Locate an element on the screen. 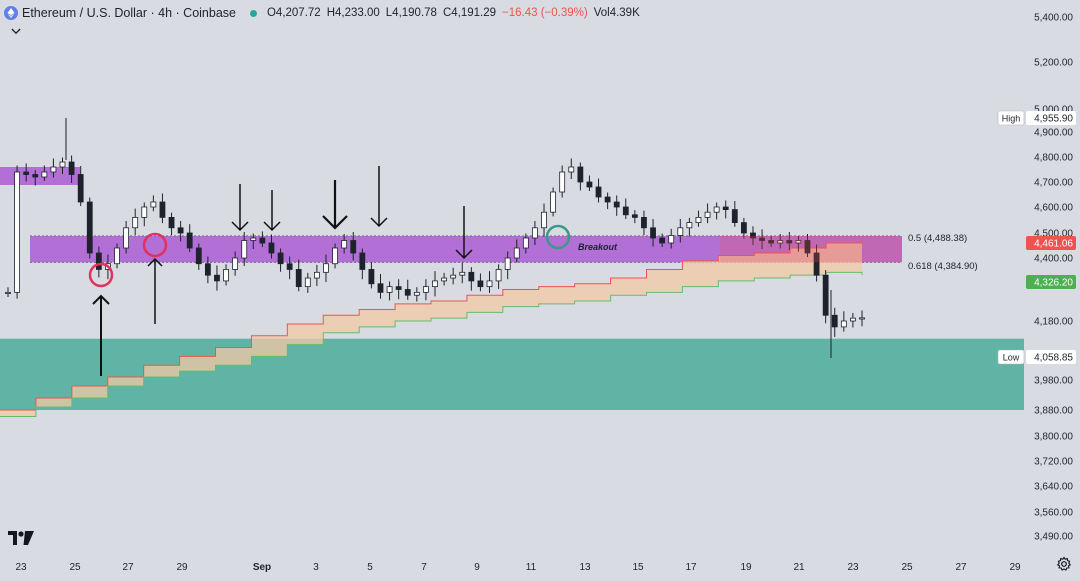 The image size is (1080, 581). collapse-legend-button is located at coordinates (16, 31).